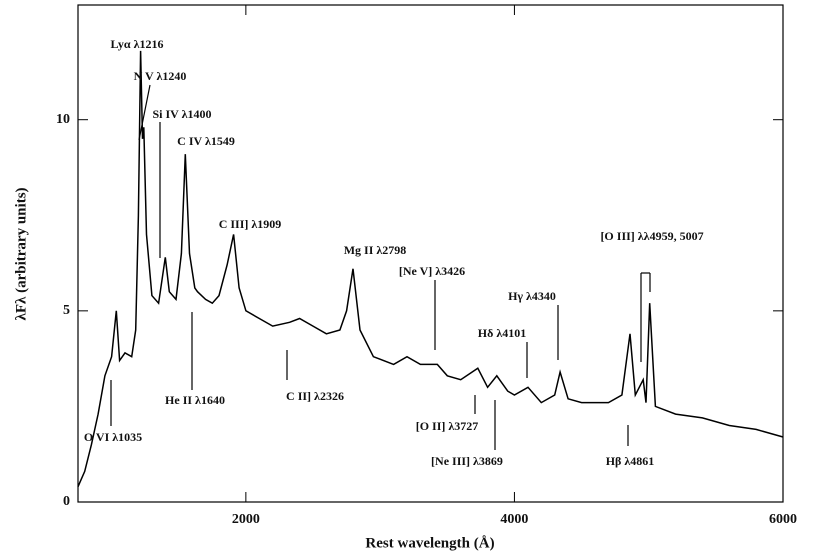  I want to click on annotation: Si IV λ1400, so click(181, 114).